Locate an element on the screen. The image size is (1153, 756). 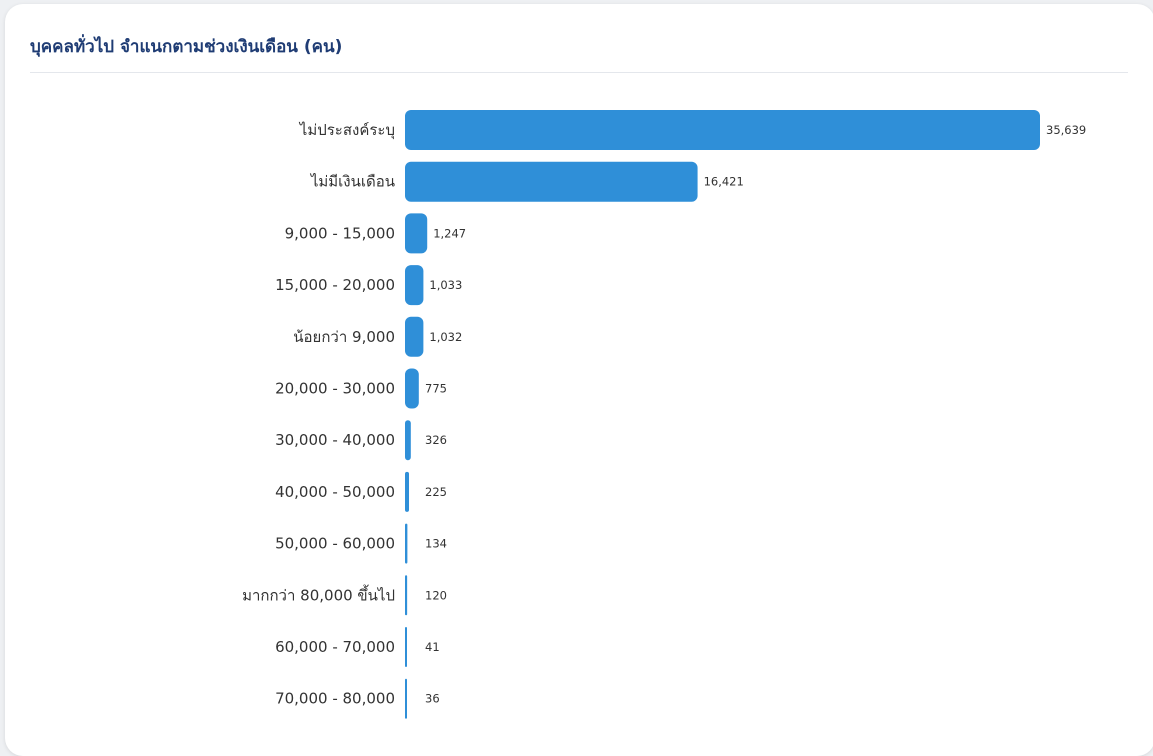
category-label: 60,000 - 70,000 is located at coordinates (335, 647).